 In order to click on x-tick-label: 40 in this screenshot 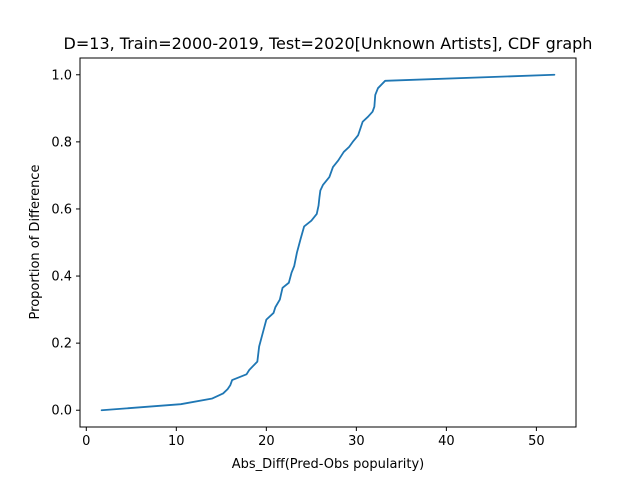, I will do `click(446, 441)`.